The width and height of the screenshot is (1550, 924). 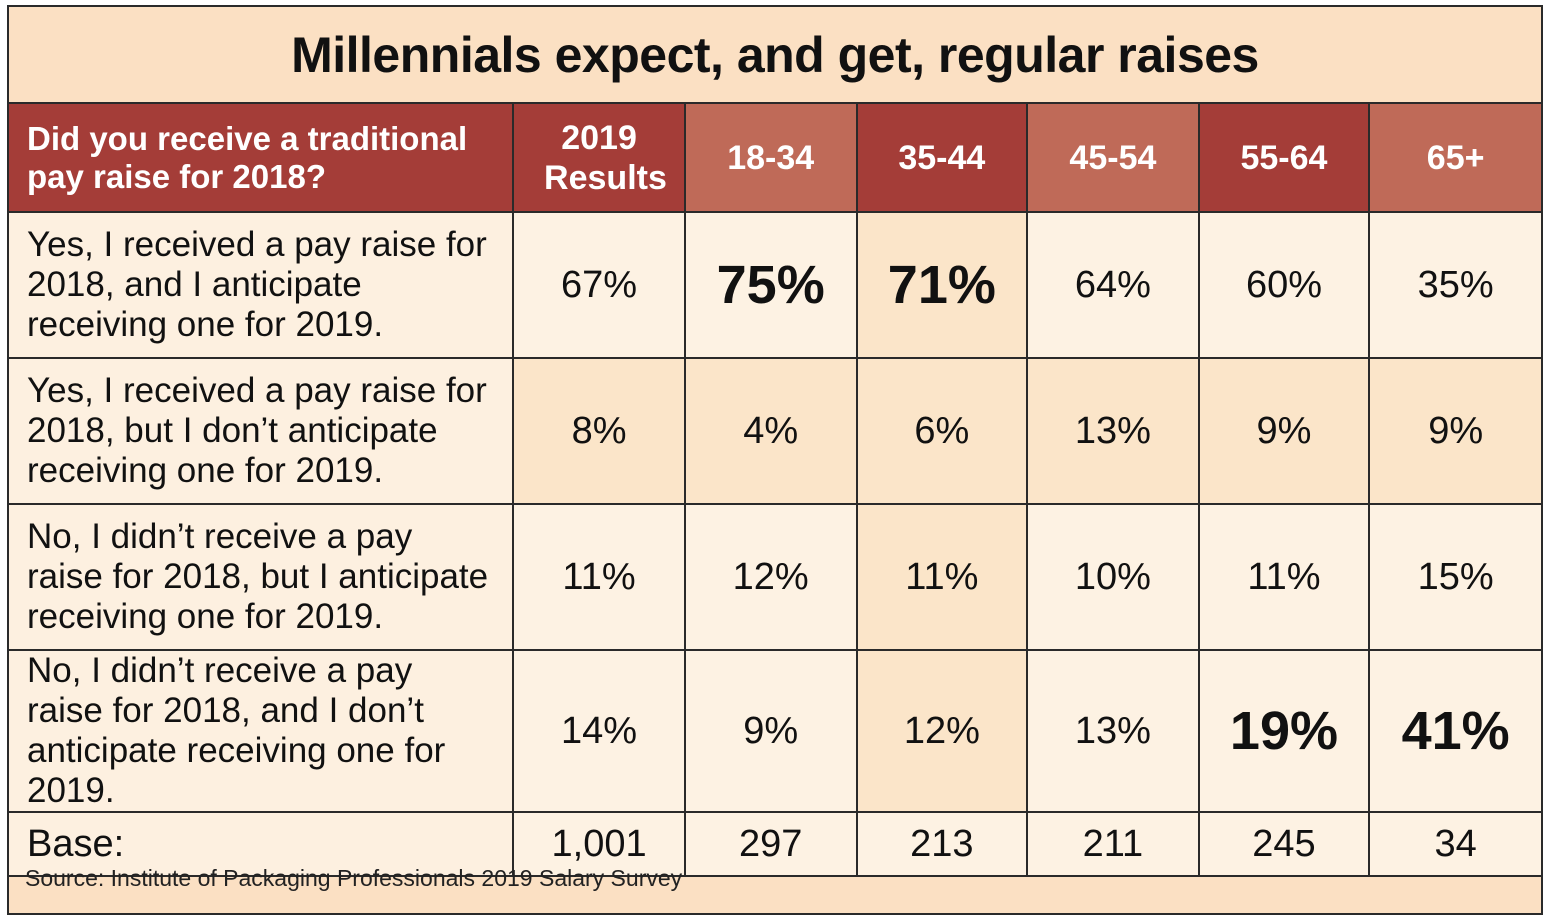 I want to click on value-cell: 10%, so click(x=1113, y=577).